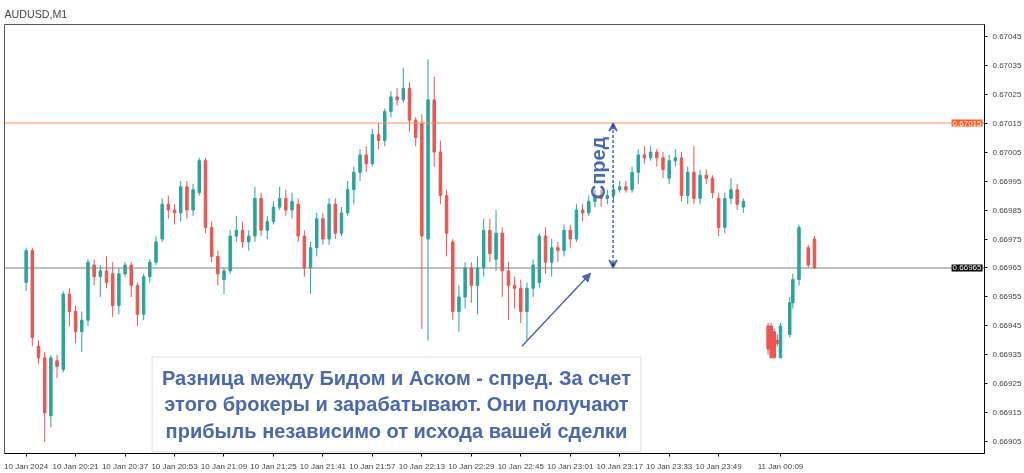  I want to click on y-tick-label: 0.66945, so click(1007, 326).